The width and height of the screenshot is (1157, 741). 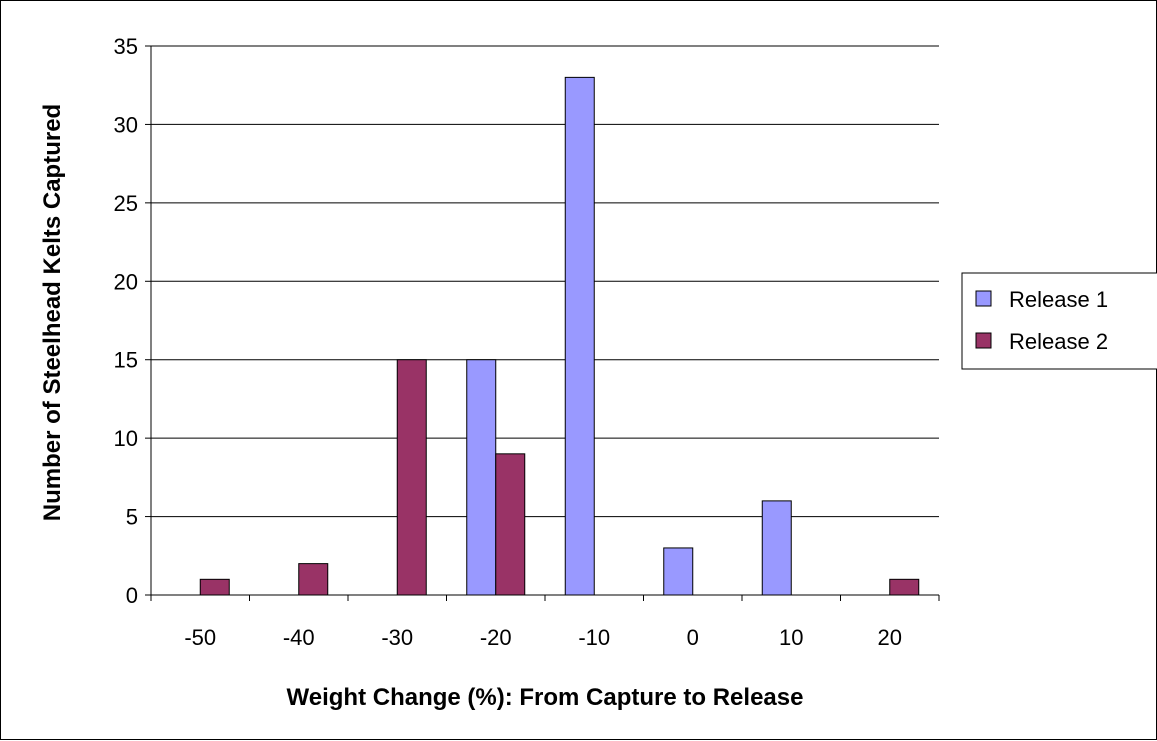 What do you see at coordinates (126, 438) in the screenshot?
I see `y-tick-label: 10` at bounding box center [126, 438].